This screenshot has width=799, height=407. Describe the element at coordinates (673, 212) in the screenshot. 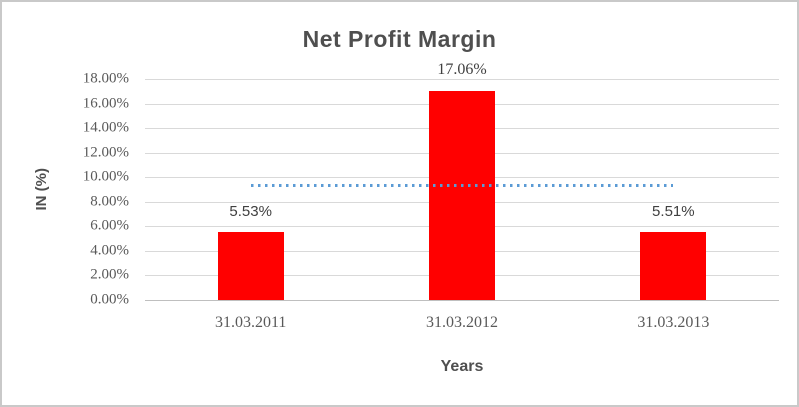

I see `bar-data-label: 5.51%` at that location.